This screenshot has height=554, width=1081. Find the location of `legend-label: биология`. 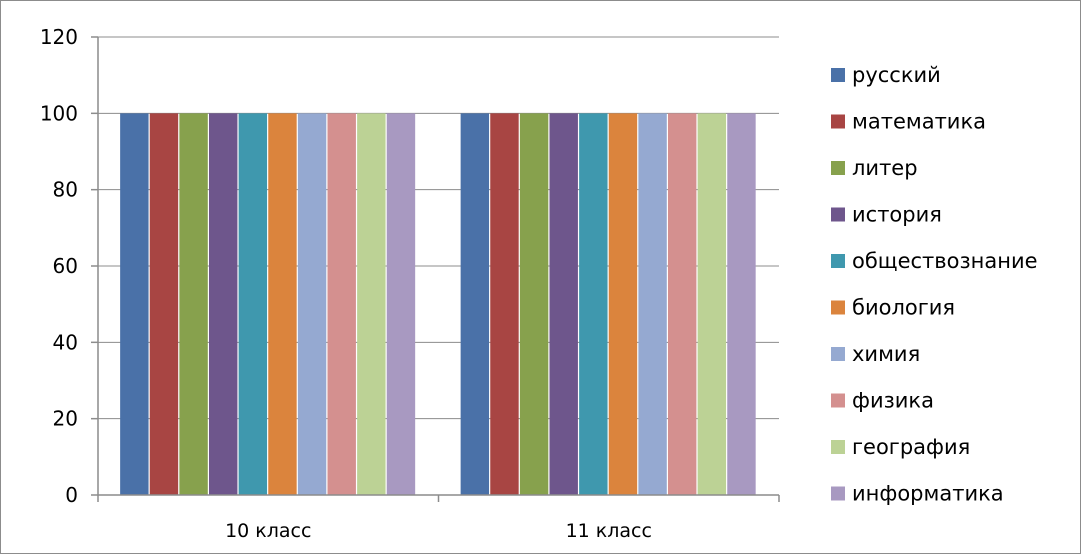

legend-label: биология is located at coordinates (903, 308).